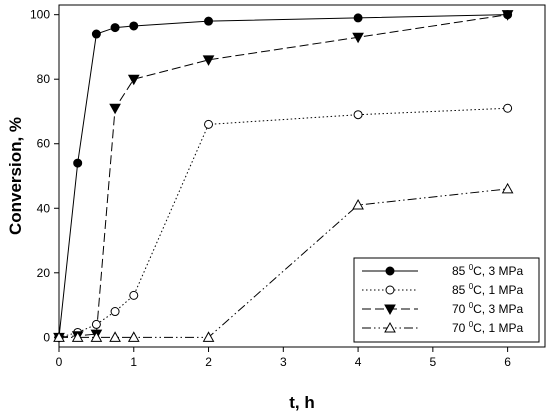 Image resolution: width=550 pixels, height=416 pixels. I want to click on x-tick-label: 0, so click(59, 362).